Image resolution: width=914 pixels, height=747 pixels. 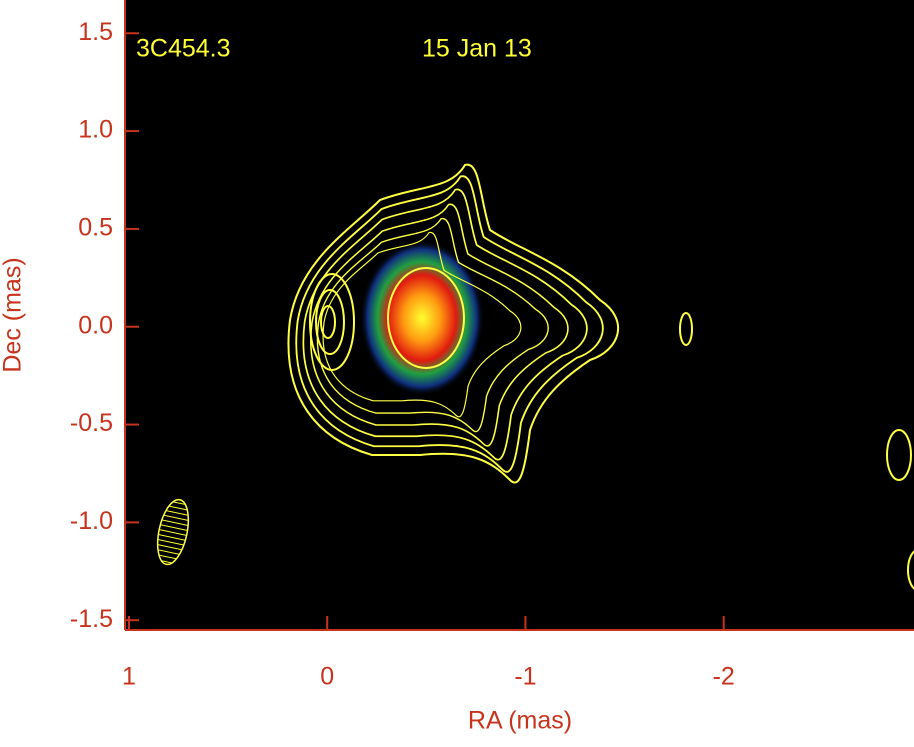 I want to click on intensity-map, so click(x=422, y=318).